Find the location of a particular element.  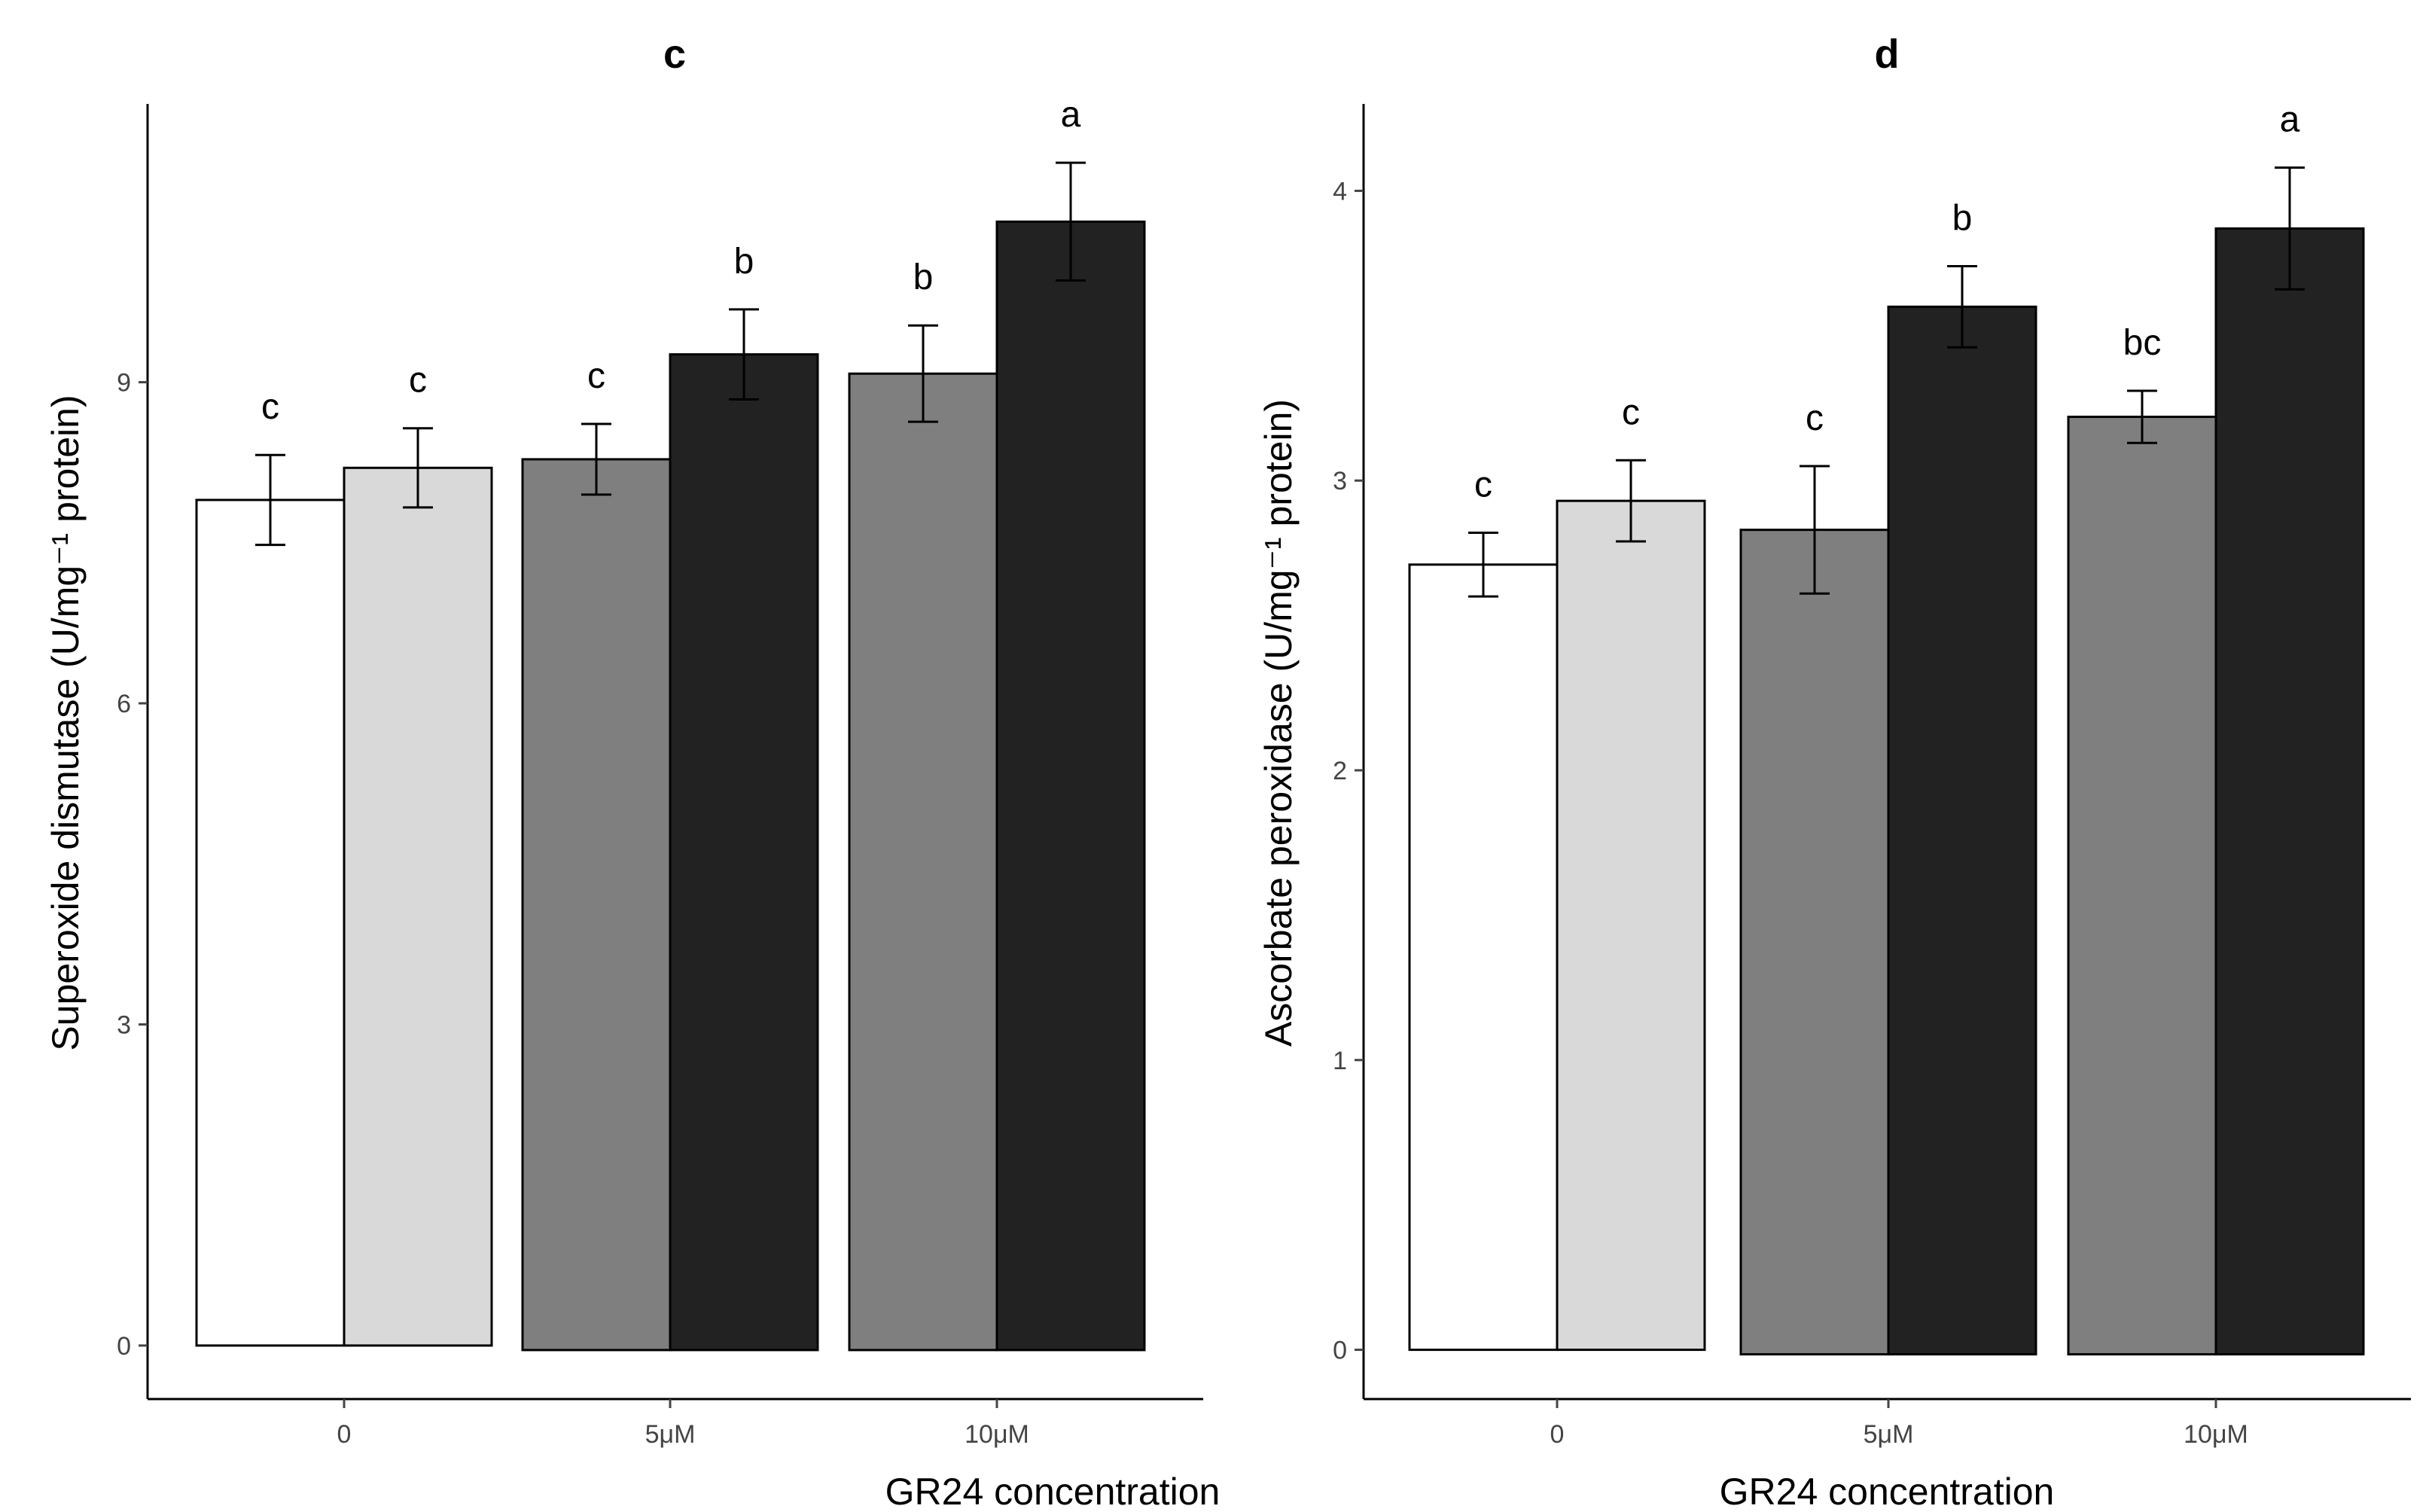

panel-title: c is located at coordinates (674, 55).